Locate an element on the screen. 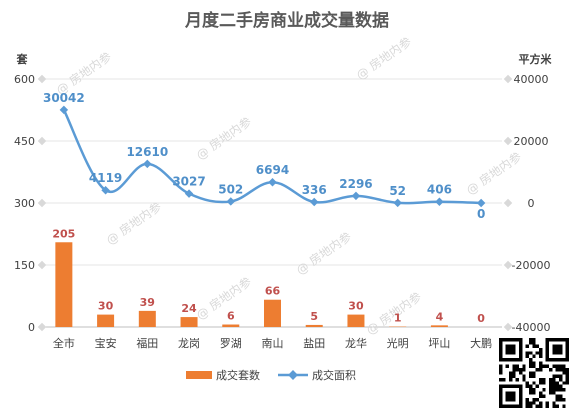 This screenshot has width=575, height=413. legend: 成交套数 成交面积 is located at coordinates (271, 375).